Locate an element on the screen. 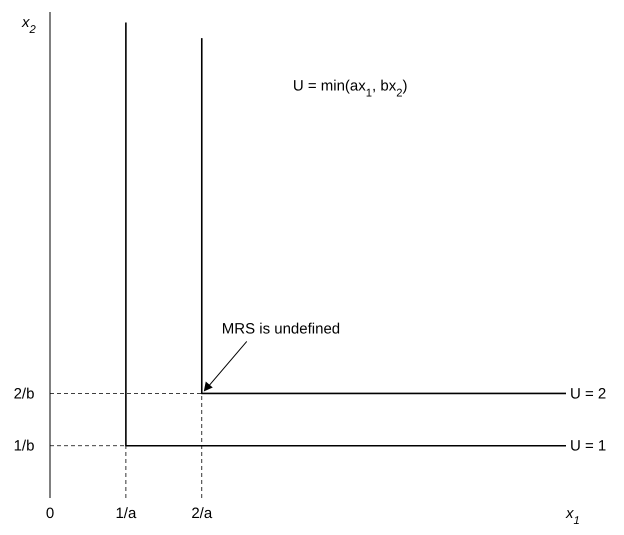  y-axis-title: x$_{2}$ is located at coordinates (28, 25).